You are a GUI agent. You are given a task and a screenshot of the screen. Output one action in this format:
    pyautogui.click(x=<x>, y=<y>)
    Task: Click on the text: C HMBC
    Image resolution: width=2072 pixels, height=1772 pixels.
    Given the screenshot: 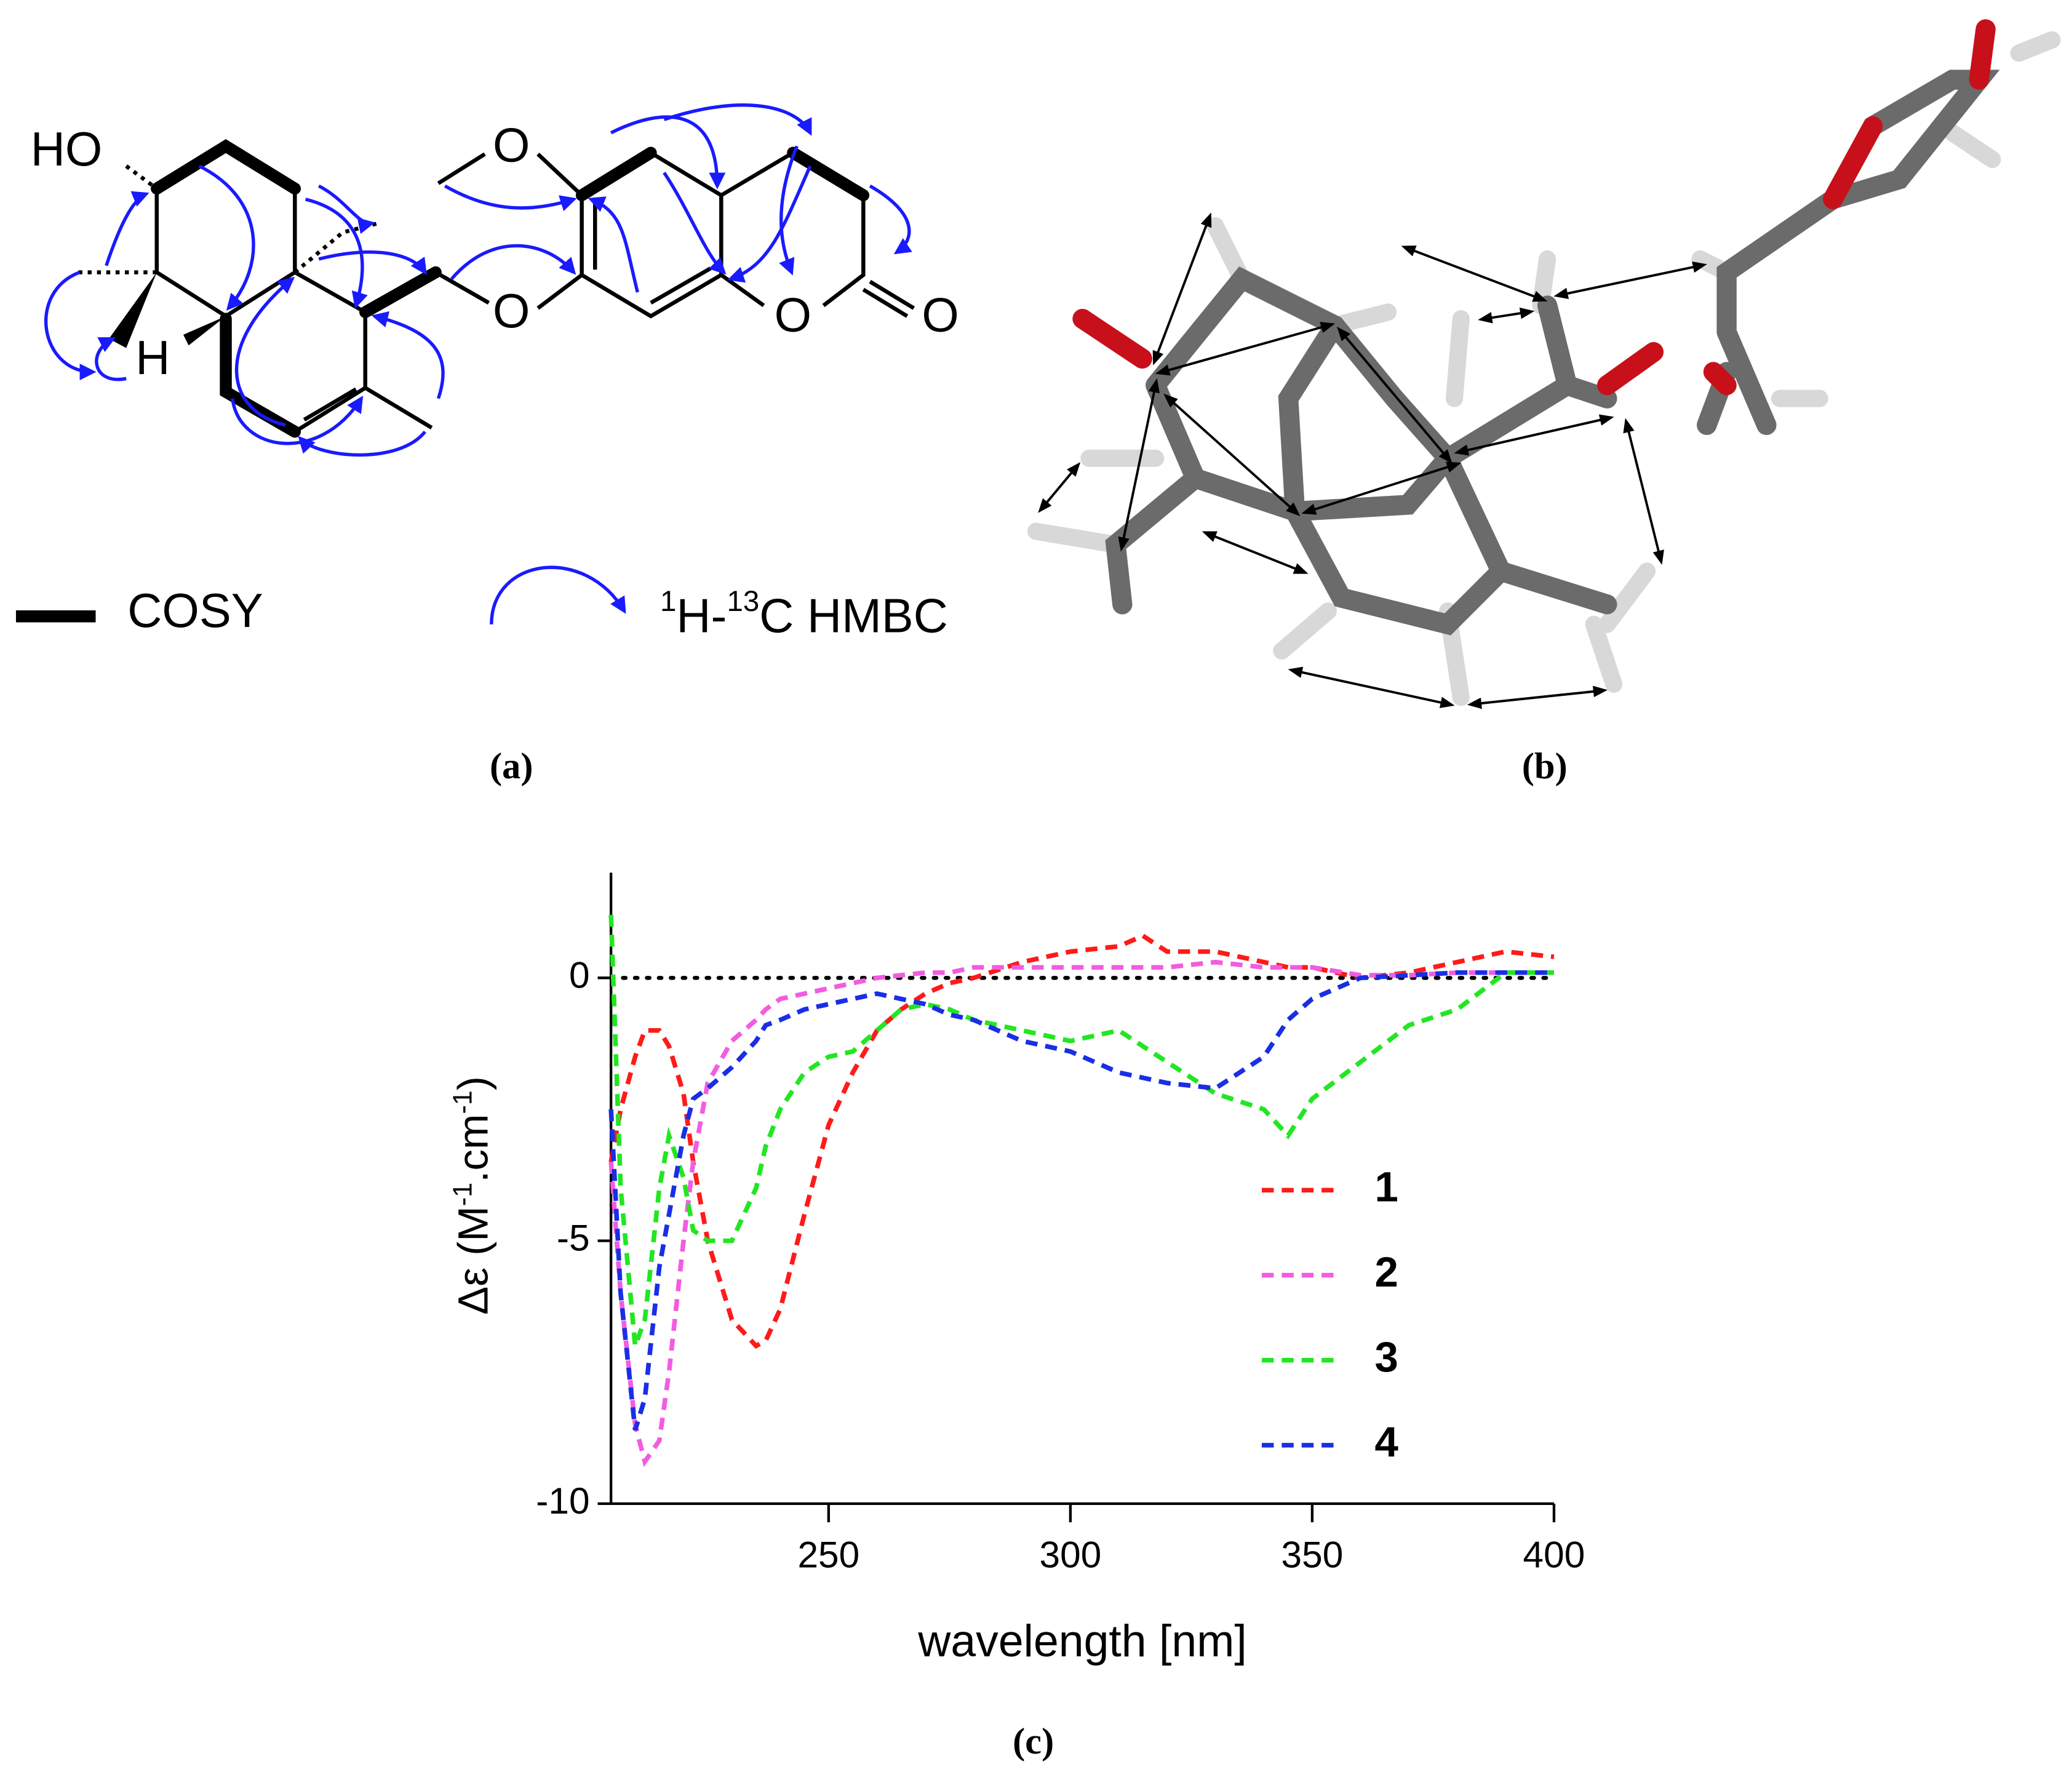 What is the action you would take?
    pyautogui.click(x=854, y=616)
    